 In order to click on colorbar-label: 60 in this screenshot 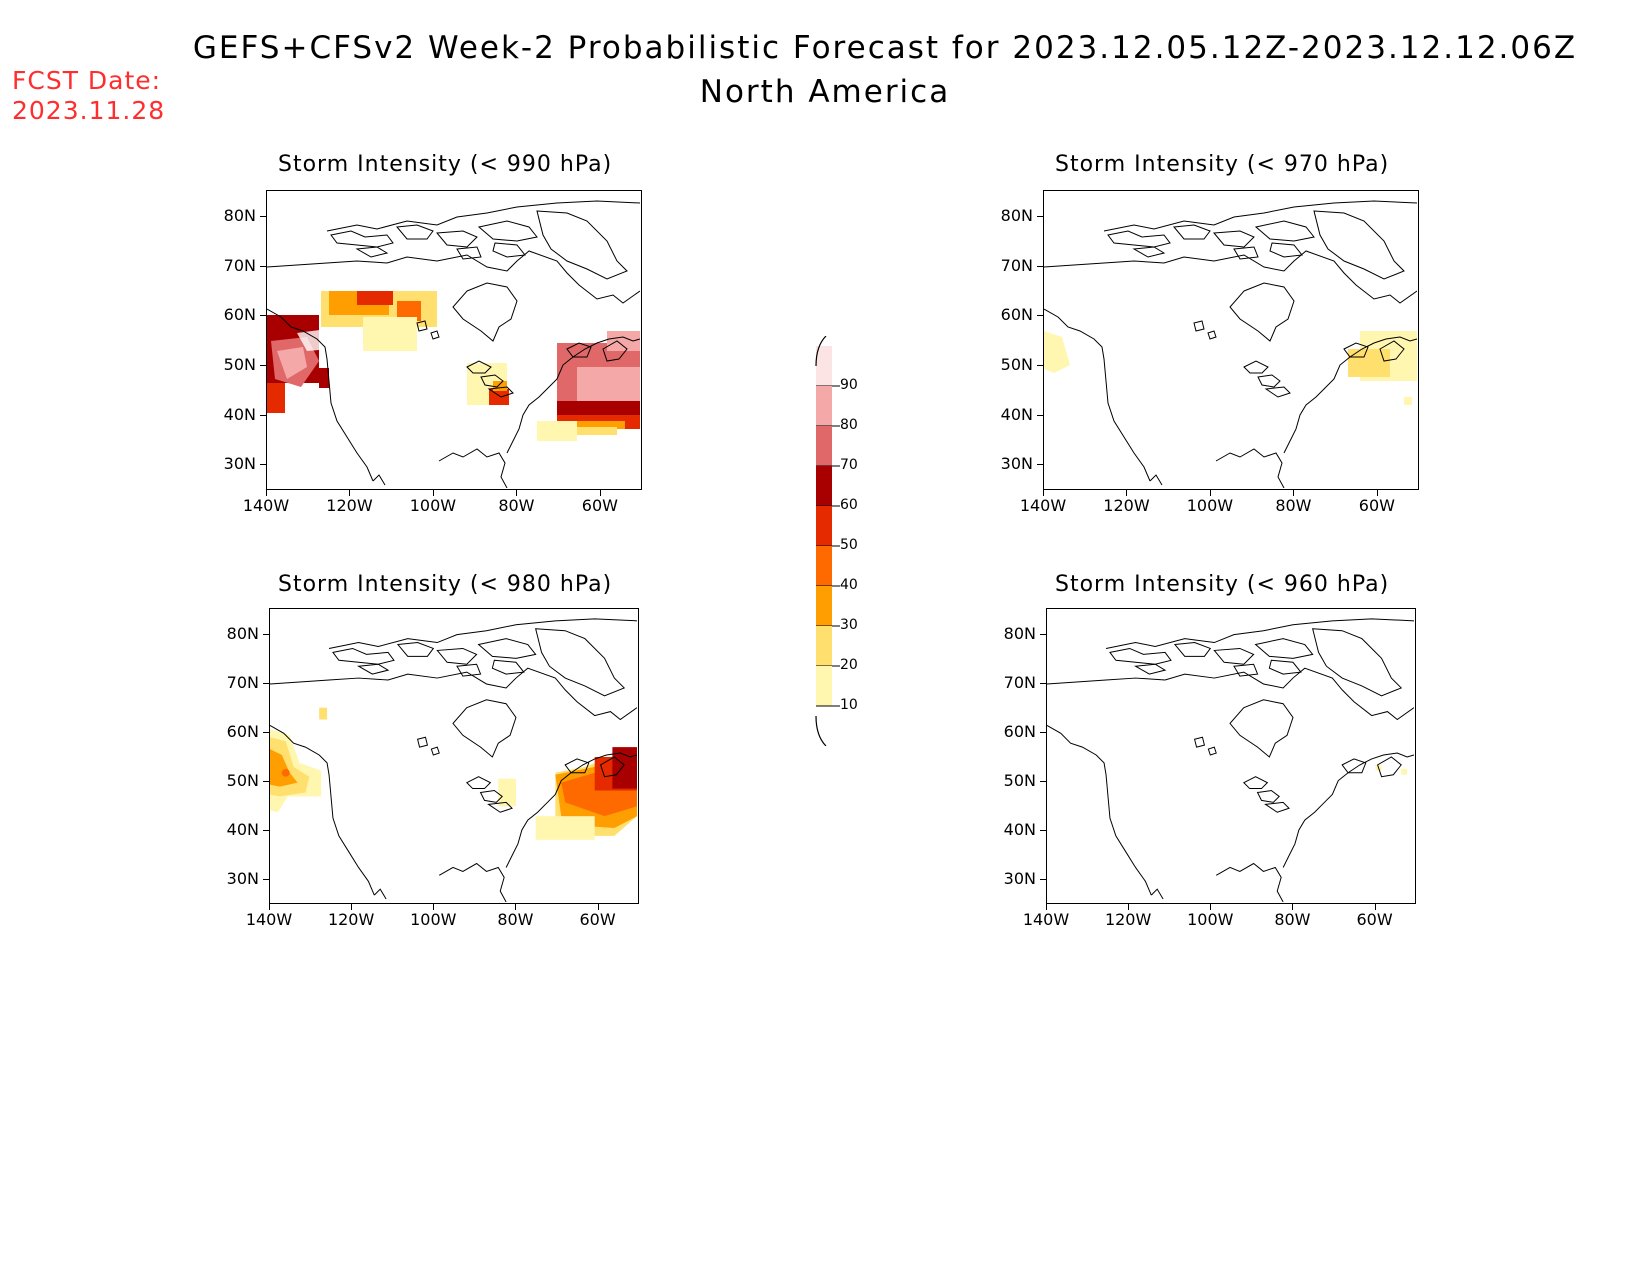, I will do `click(849, 505)`.